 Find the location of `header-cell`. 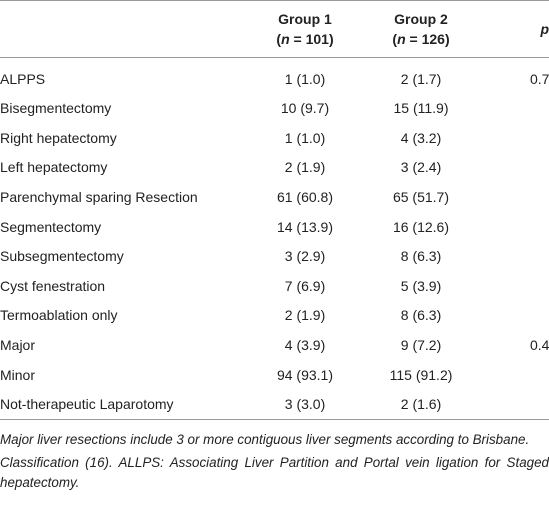

header-cell is located at coordinates (125, 29).